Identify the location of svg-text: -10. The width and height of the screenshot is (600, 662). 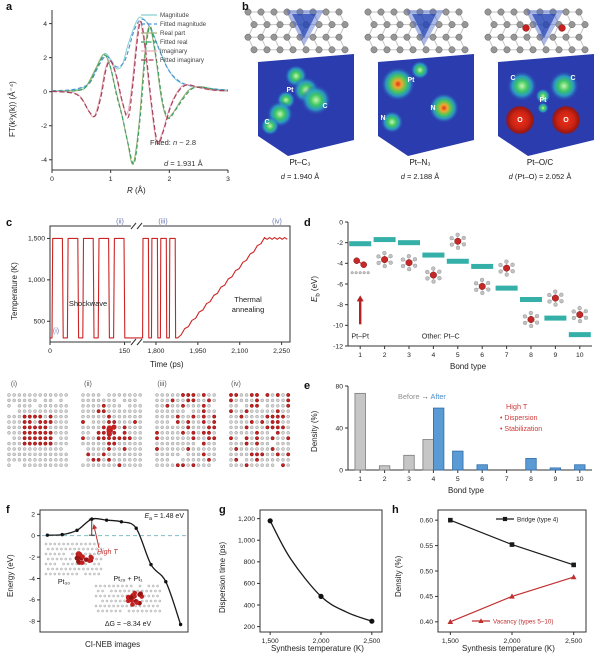
(338, 326).